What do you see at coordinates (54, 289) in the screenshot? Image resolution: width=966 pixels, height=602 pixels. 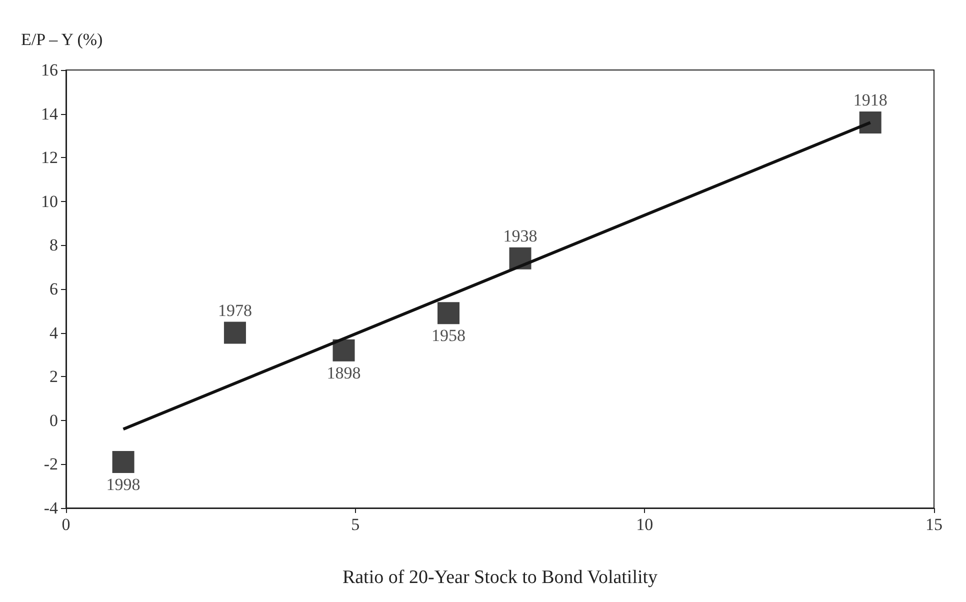 I see `y-tick-label: 6` at bounding box center [54, 289].